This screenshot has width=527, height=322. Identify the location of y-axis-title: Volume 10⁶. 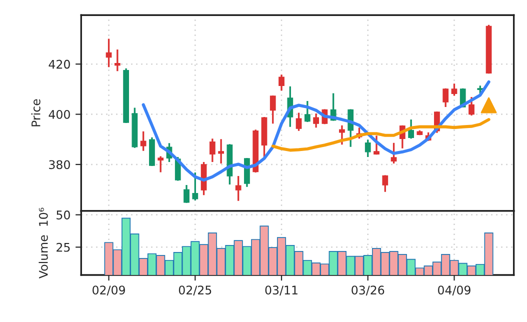
(43, 243).